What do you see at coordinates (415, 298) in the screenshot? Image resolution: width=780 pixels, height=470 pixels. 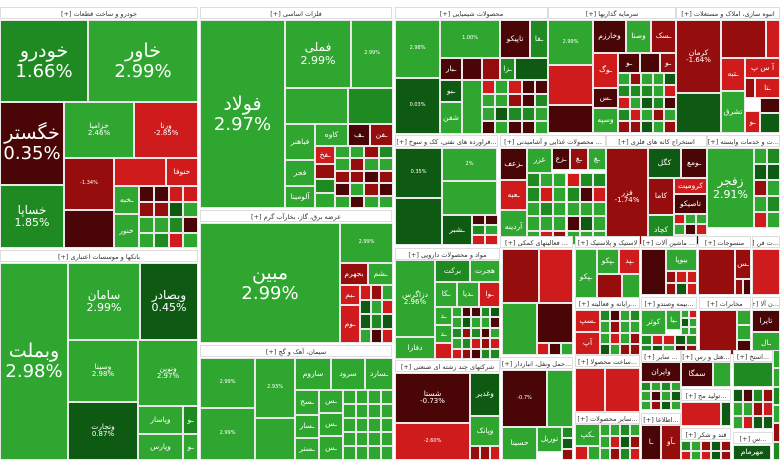 I see `stock-tile: دزاگرس 2.96%` at bounding box center [415, 298].